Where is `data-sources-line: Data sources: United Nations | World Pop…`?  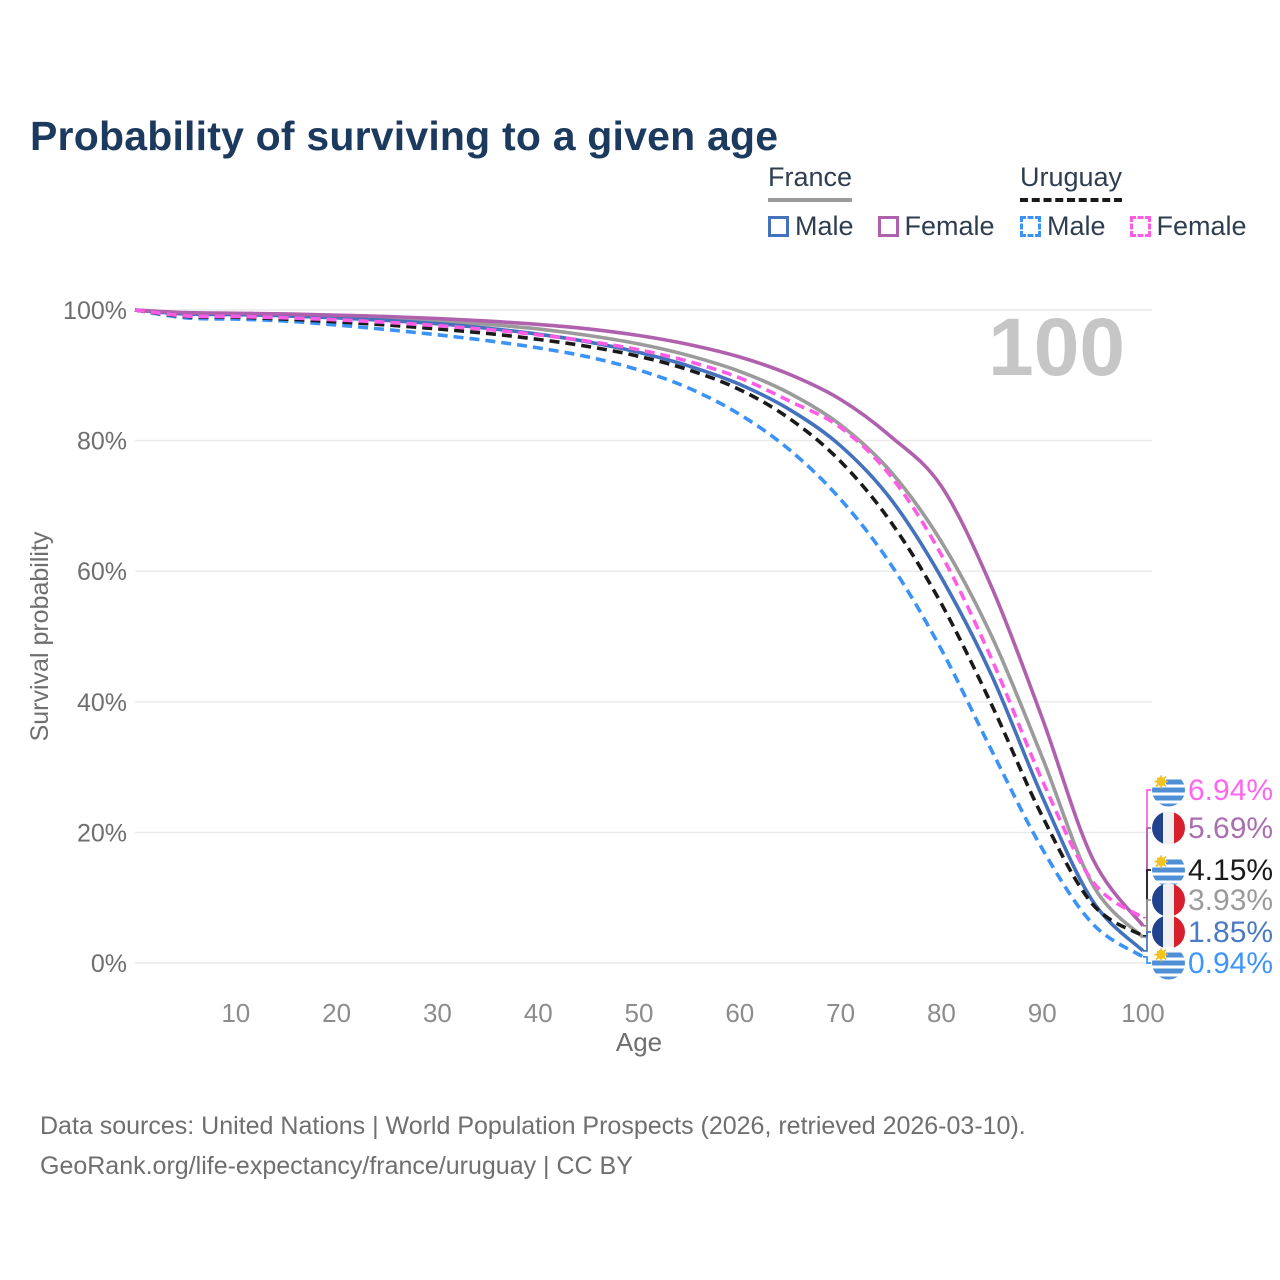 data-sources-line: Data sources: United Nations | World Pop… is located at coordinates (533, 1126).